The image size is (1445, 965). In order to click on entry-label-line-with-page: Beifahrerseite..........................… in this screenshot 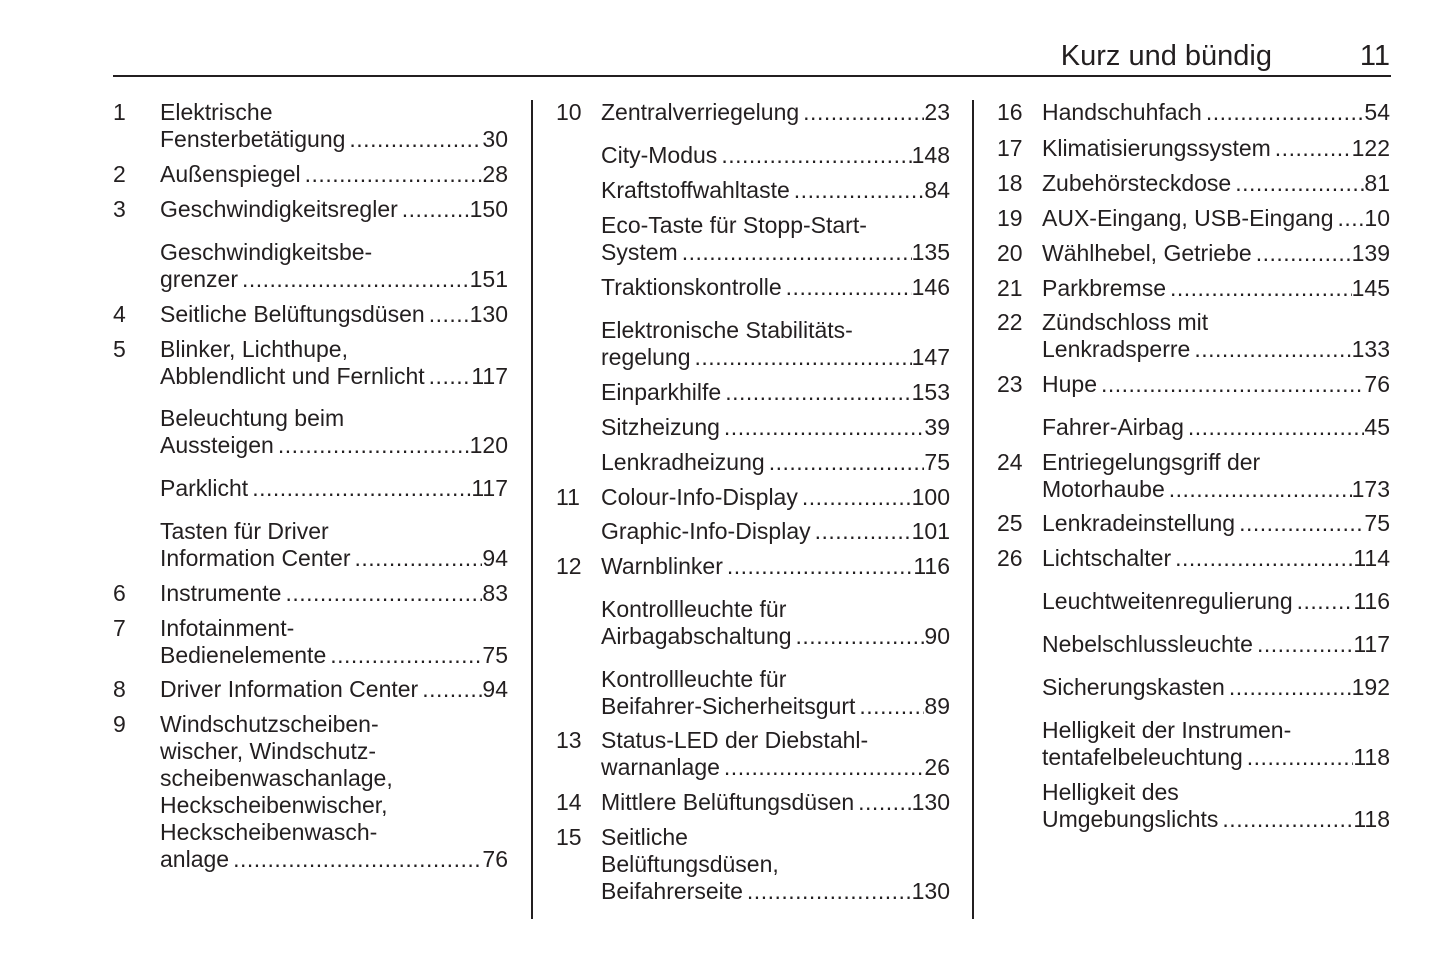, I will do `click(775, 891)`.